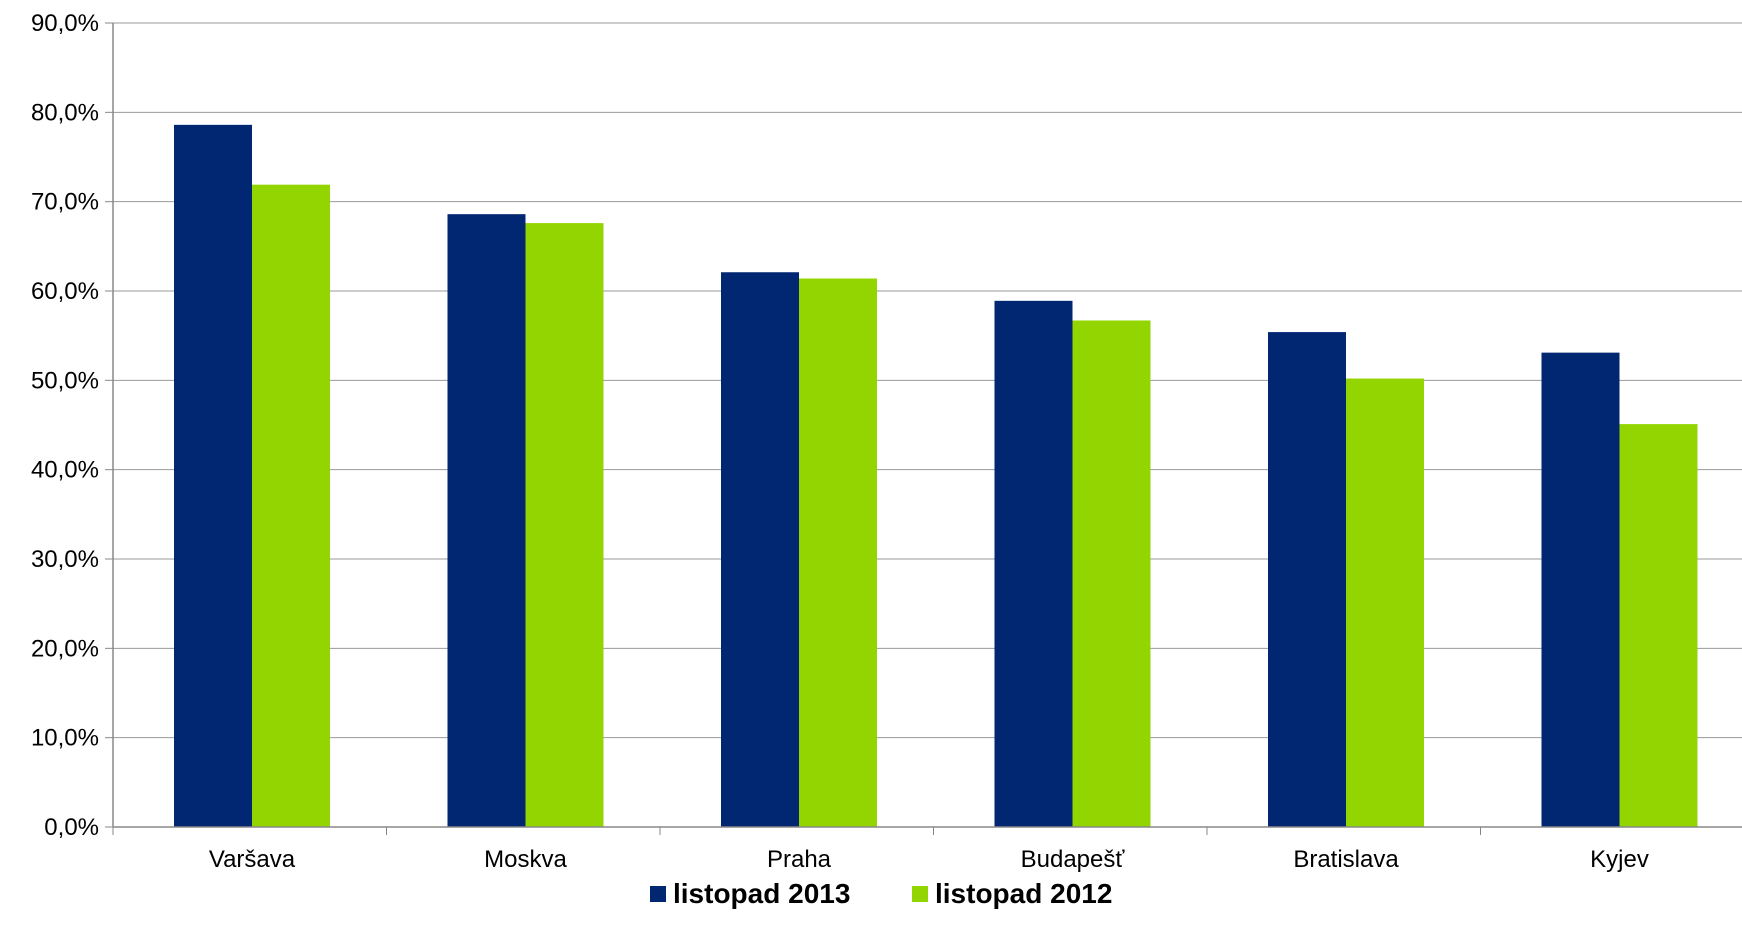  Describe the element at coordinates (525, 859) in the screenshot. I see `x-category-label: Moskva` at that location.